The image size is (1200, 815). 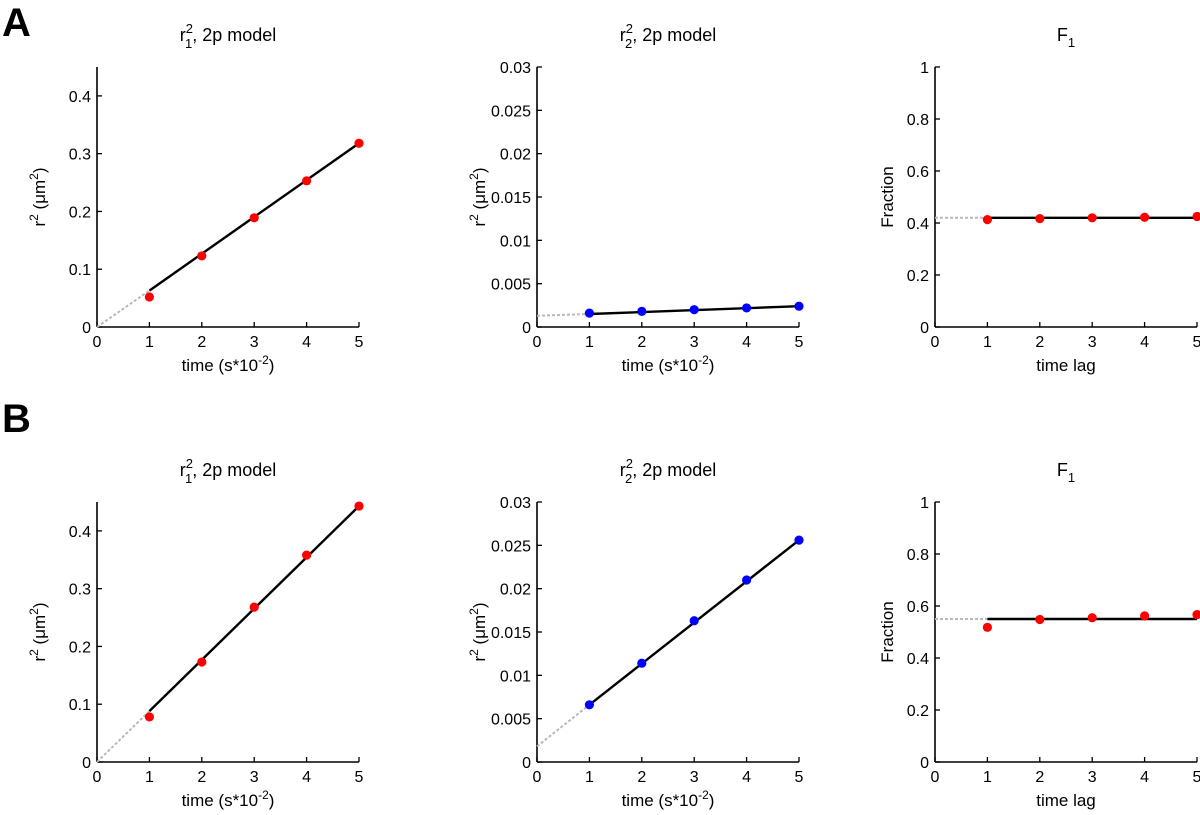 What do you see at coordinates (924, 68) in the screenshot?
I see `y-tick-label: 1` at bounding box center [924, 68].